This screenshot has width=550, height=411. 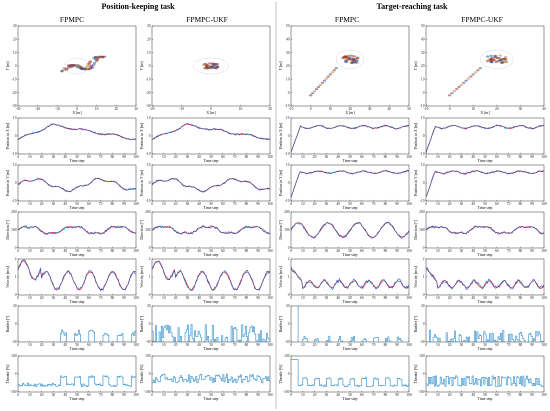 What do you see at coordinates (281, 374) in the screenshot?
I see `y-axis-label: Throttle [%]` at bounding box center [281, 374].